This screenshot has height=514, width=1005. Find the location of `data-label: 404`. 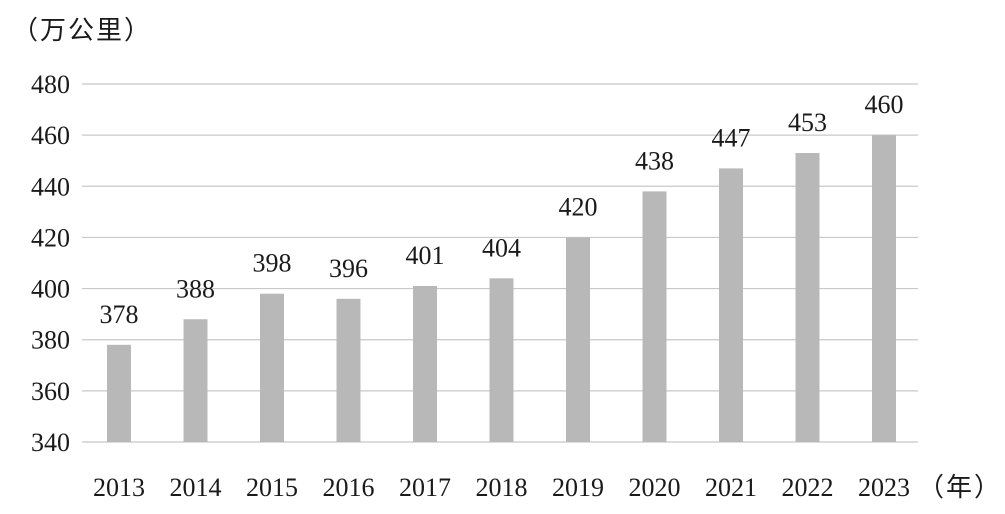

data-label: 404 is located at coordinates (501, 247).